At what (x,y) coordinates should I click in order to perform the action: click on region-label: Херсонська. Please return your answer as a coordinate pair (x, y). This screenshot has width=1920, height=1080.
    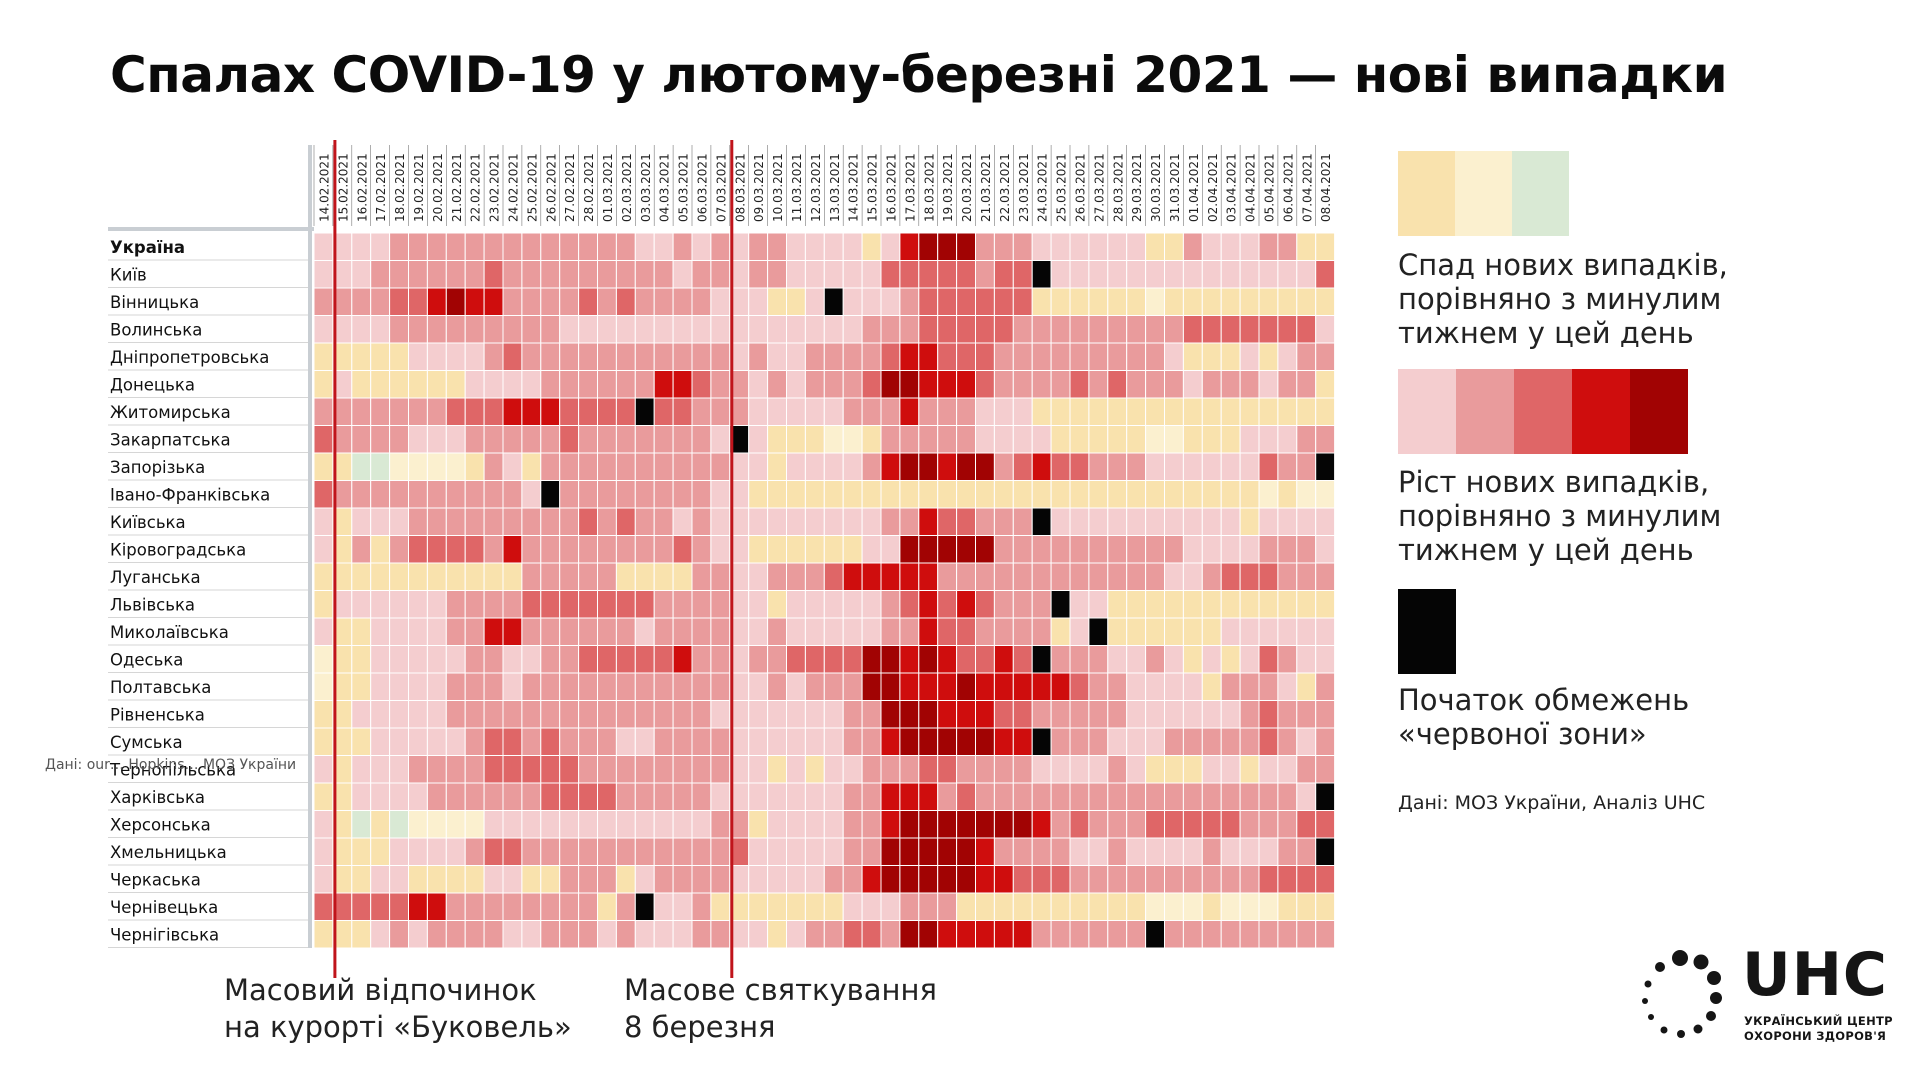
    Looking at the image, I should click on (160, 824).